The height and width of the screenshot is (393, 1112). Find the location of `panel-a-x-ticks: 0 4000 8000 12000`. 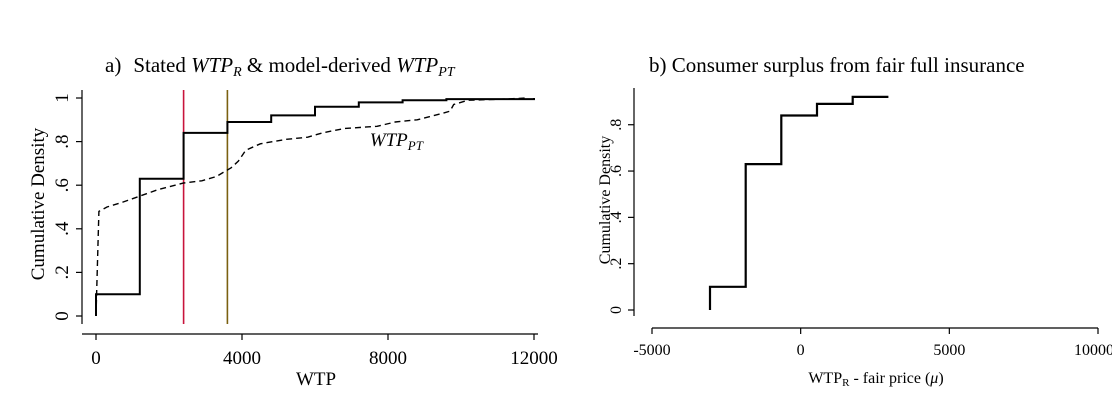

panel-a-x-ticks: 0 4000 8000 12000 is located at coordinates (324, 351).